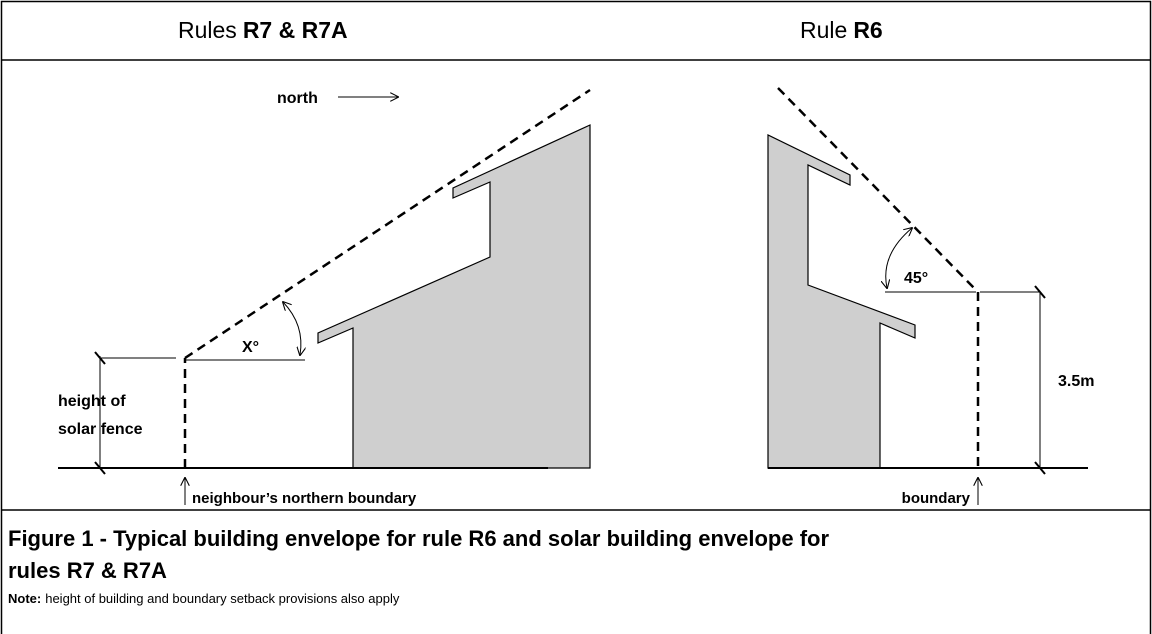 Image resolution: width=1152 pixels, height=634 pixels. Describe the element at coordinates (250, 347) in the screenshot. I see `angle-label: X°` at that location.